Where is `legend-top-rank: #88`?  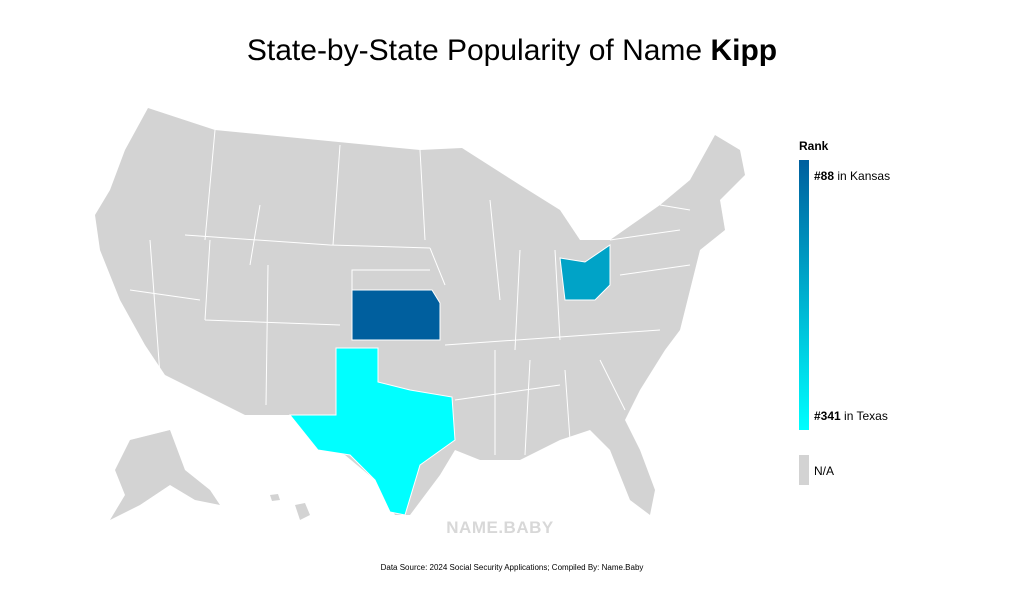
legend-top-rank: #88 is located at coordinates (824, 176).